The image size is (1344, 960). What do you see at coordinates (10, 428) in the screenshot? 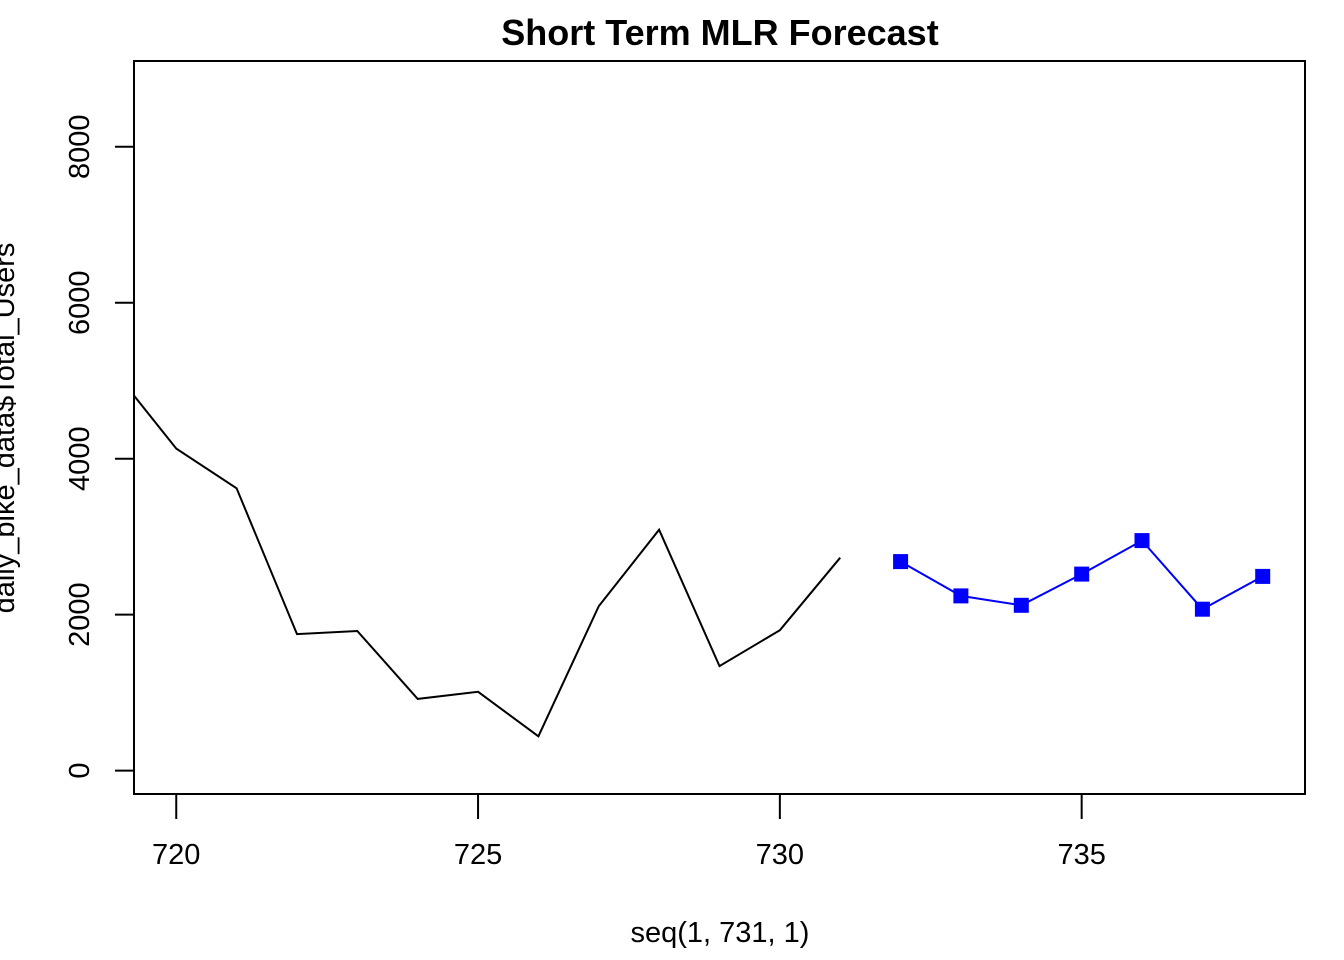
I see `y-axis-label: daily_bike_data$Total_Users` at bounding box center [10, 428].